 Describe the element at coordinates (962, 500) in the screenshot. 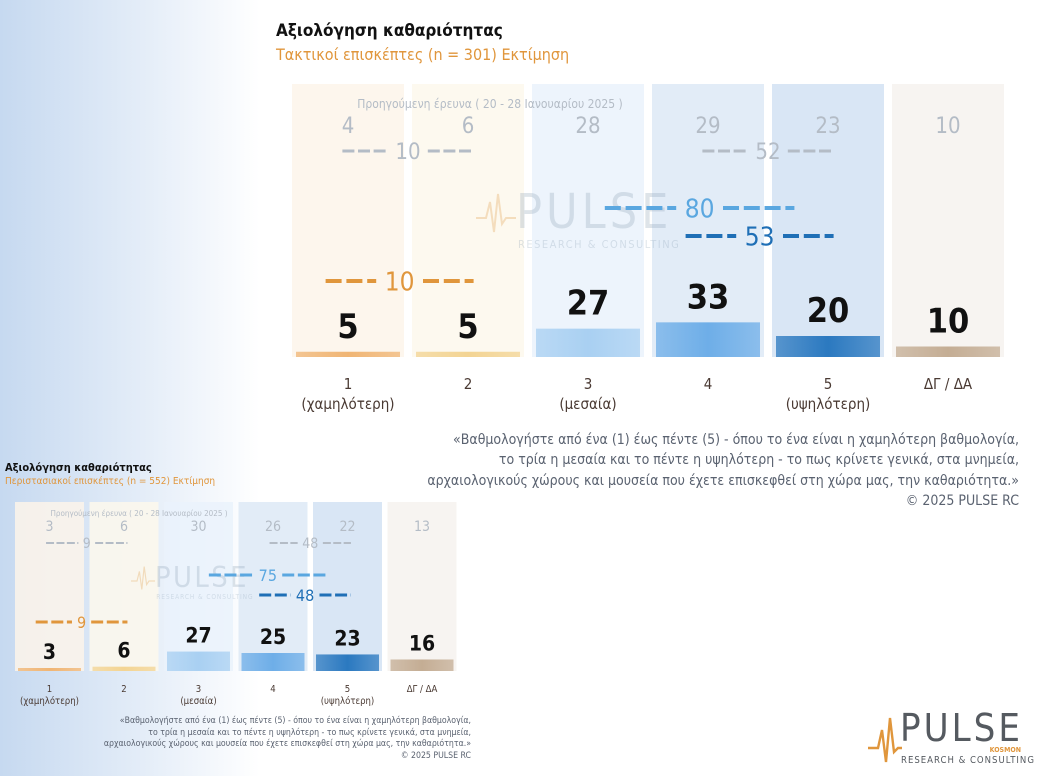

I see `top-copyright: © 2025 PULSE RC` at that location.